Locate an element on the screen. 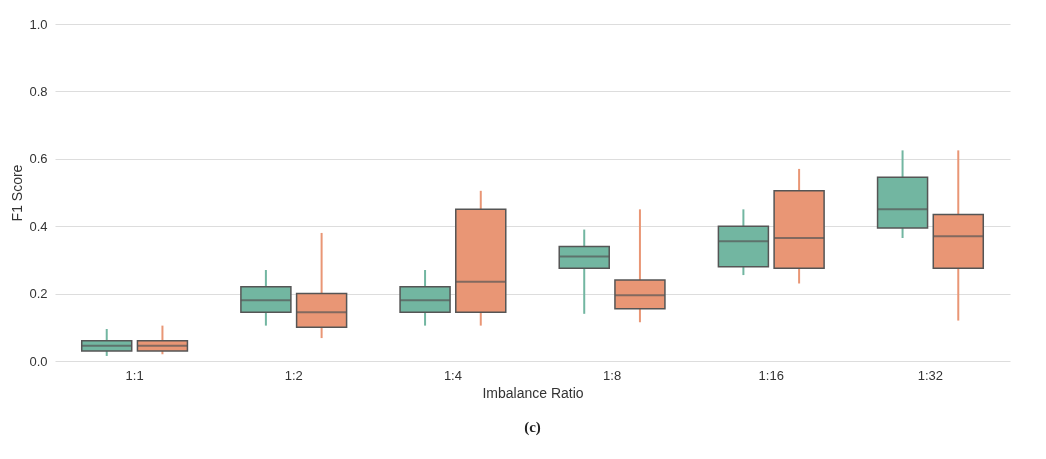 This screenshot has width=1046, height=459. x-tick-label: 1:8 is located at coordinates (612, 375).